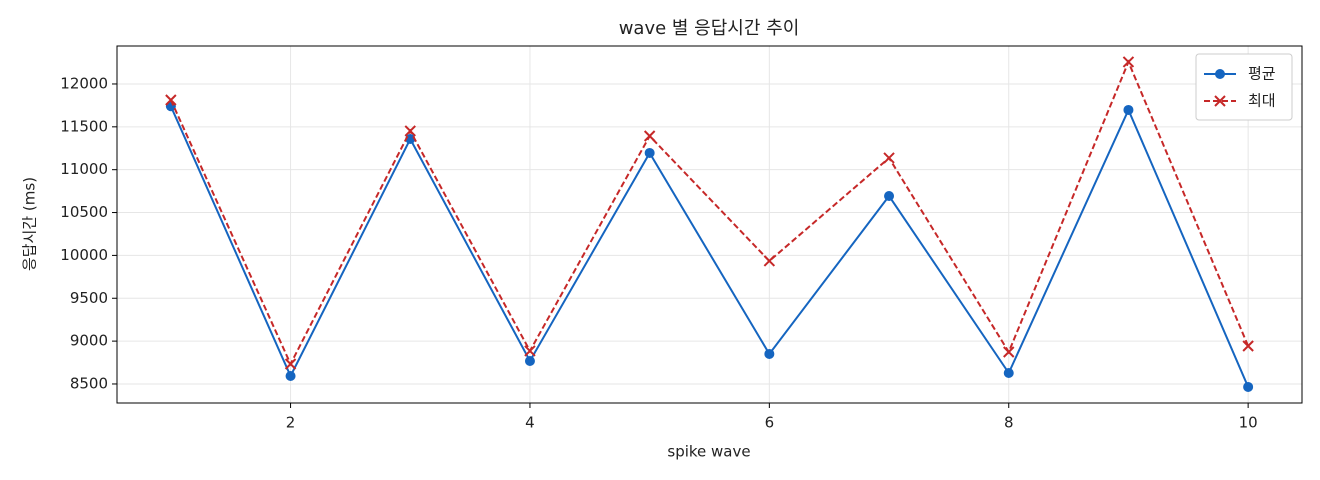 This screenshot has width=1320, height=480. I want to click on y-tick-label: 11000, so click(84, 169).